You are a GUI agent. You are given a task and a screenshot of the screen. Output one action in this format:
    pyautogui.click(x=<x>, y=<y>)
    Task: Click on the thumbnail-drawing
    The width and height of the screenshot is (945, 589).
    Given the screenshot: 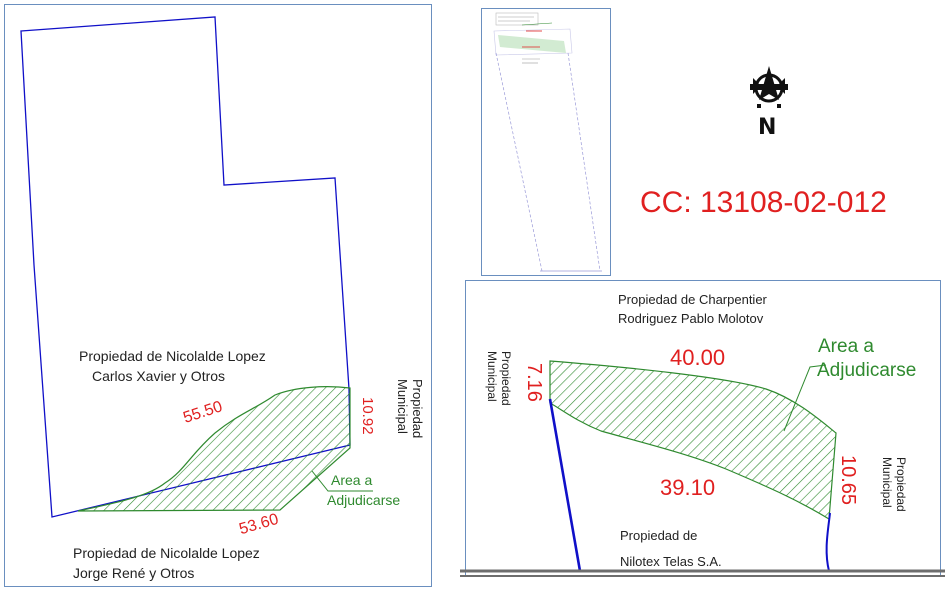 What is the action you would take?
    pyautogui.click(x=547, y=142)
    